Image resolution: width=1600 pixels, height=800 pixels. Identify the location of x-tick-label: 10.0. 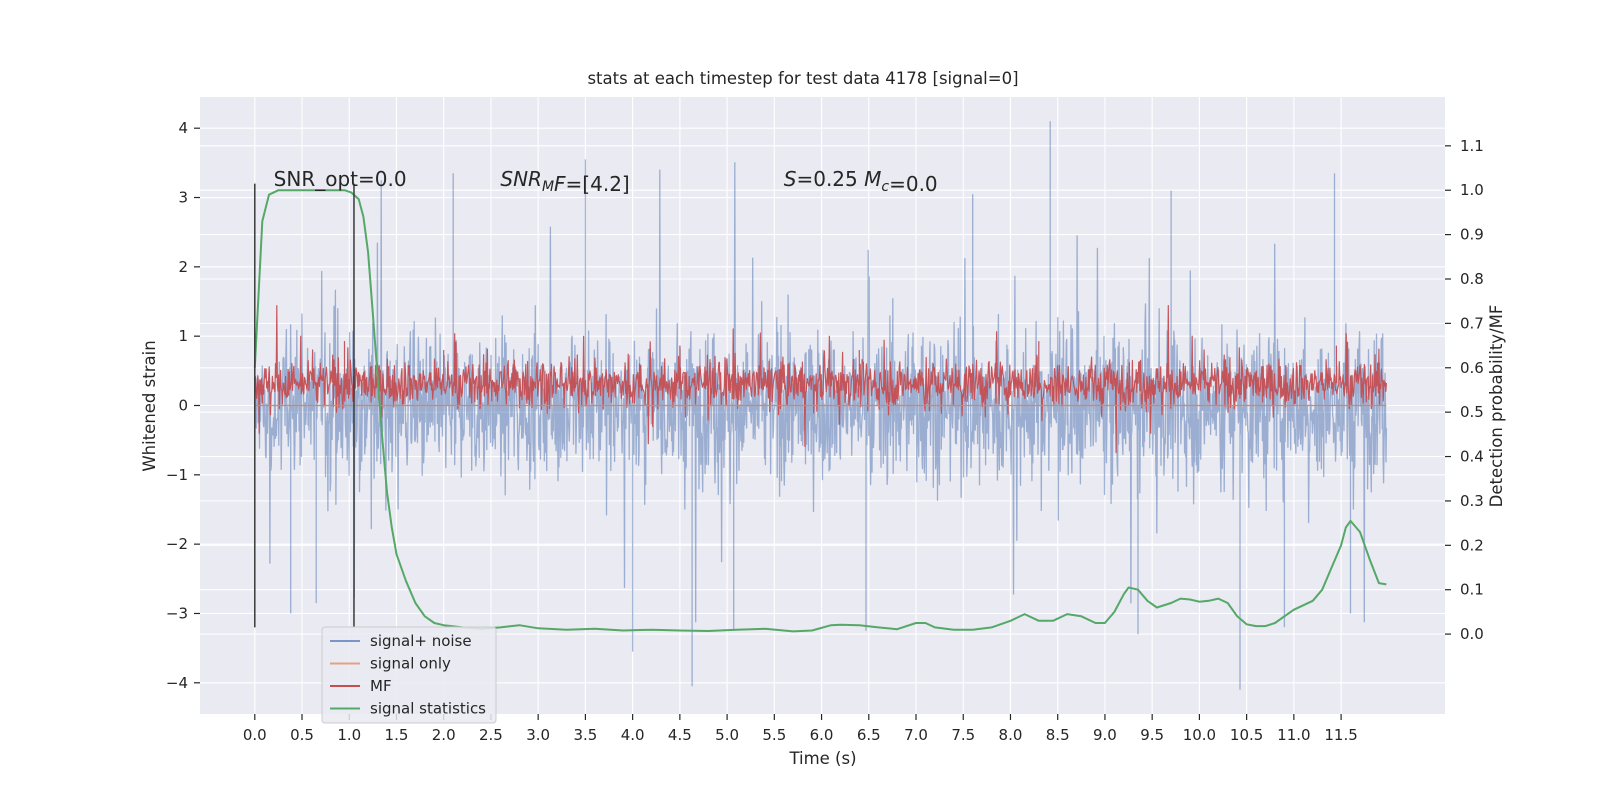
(1199, 735).